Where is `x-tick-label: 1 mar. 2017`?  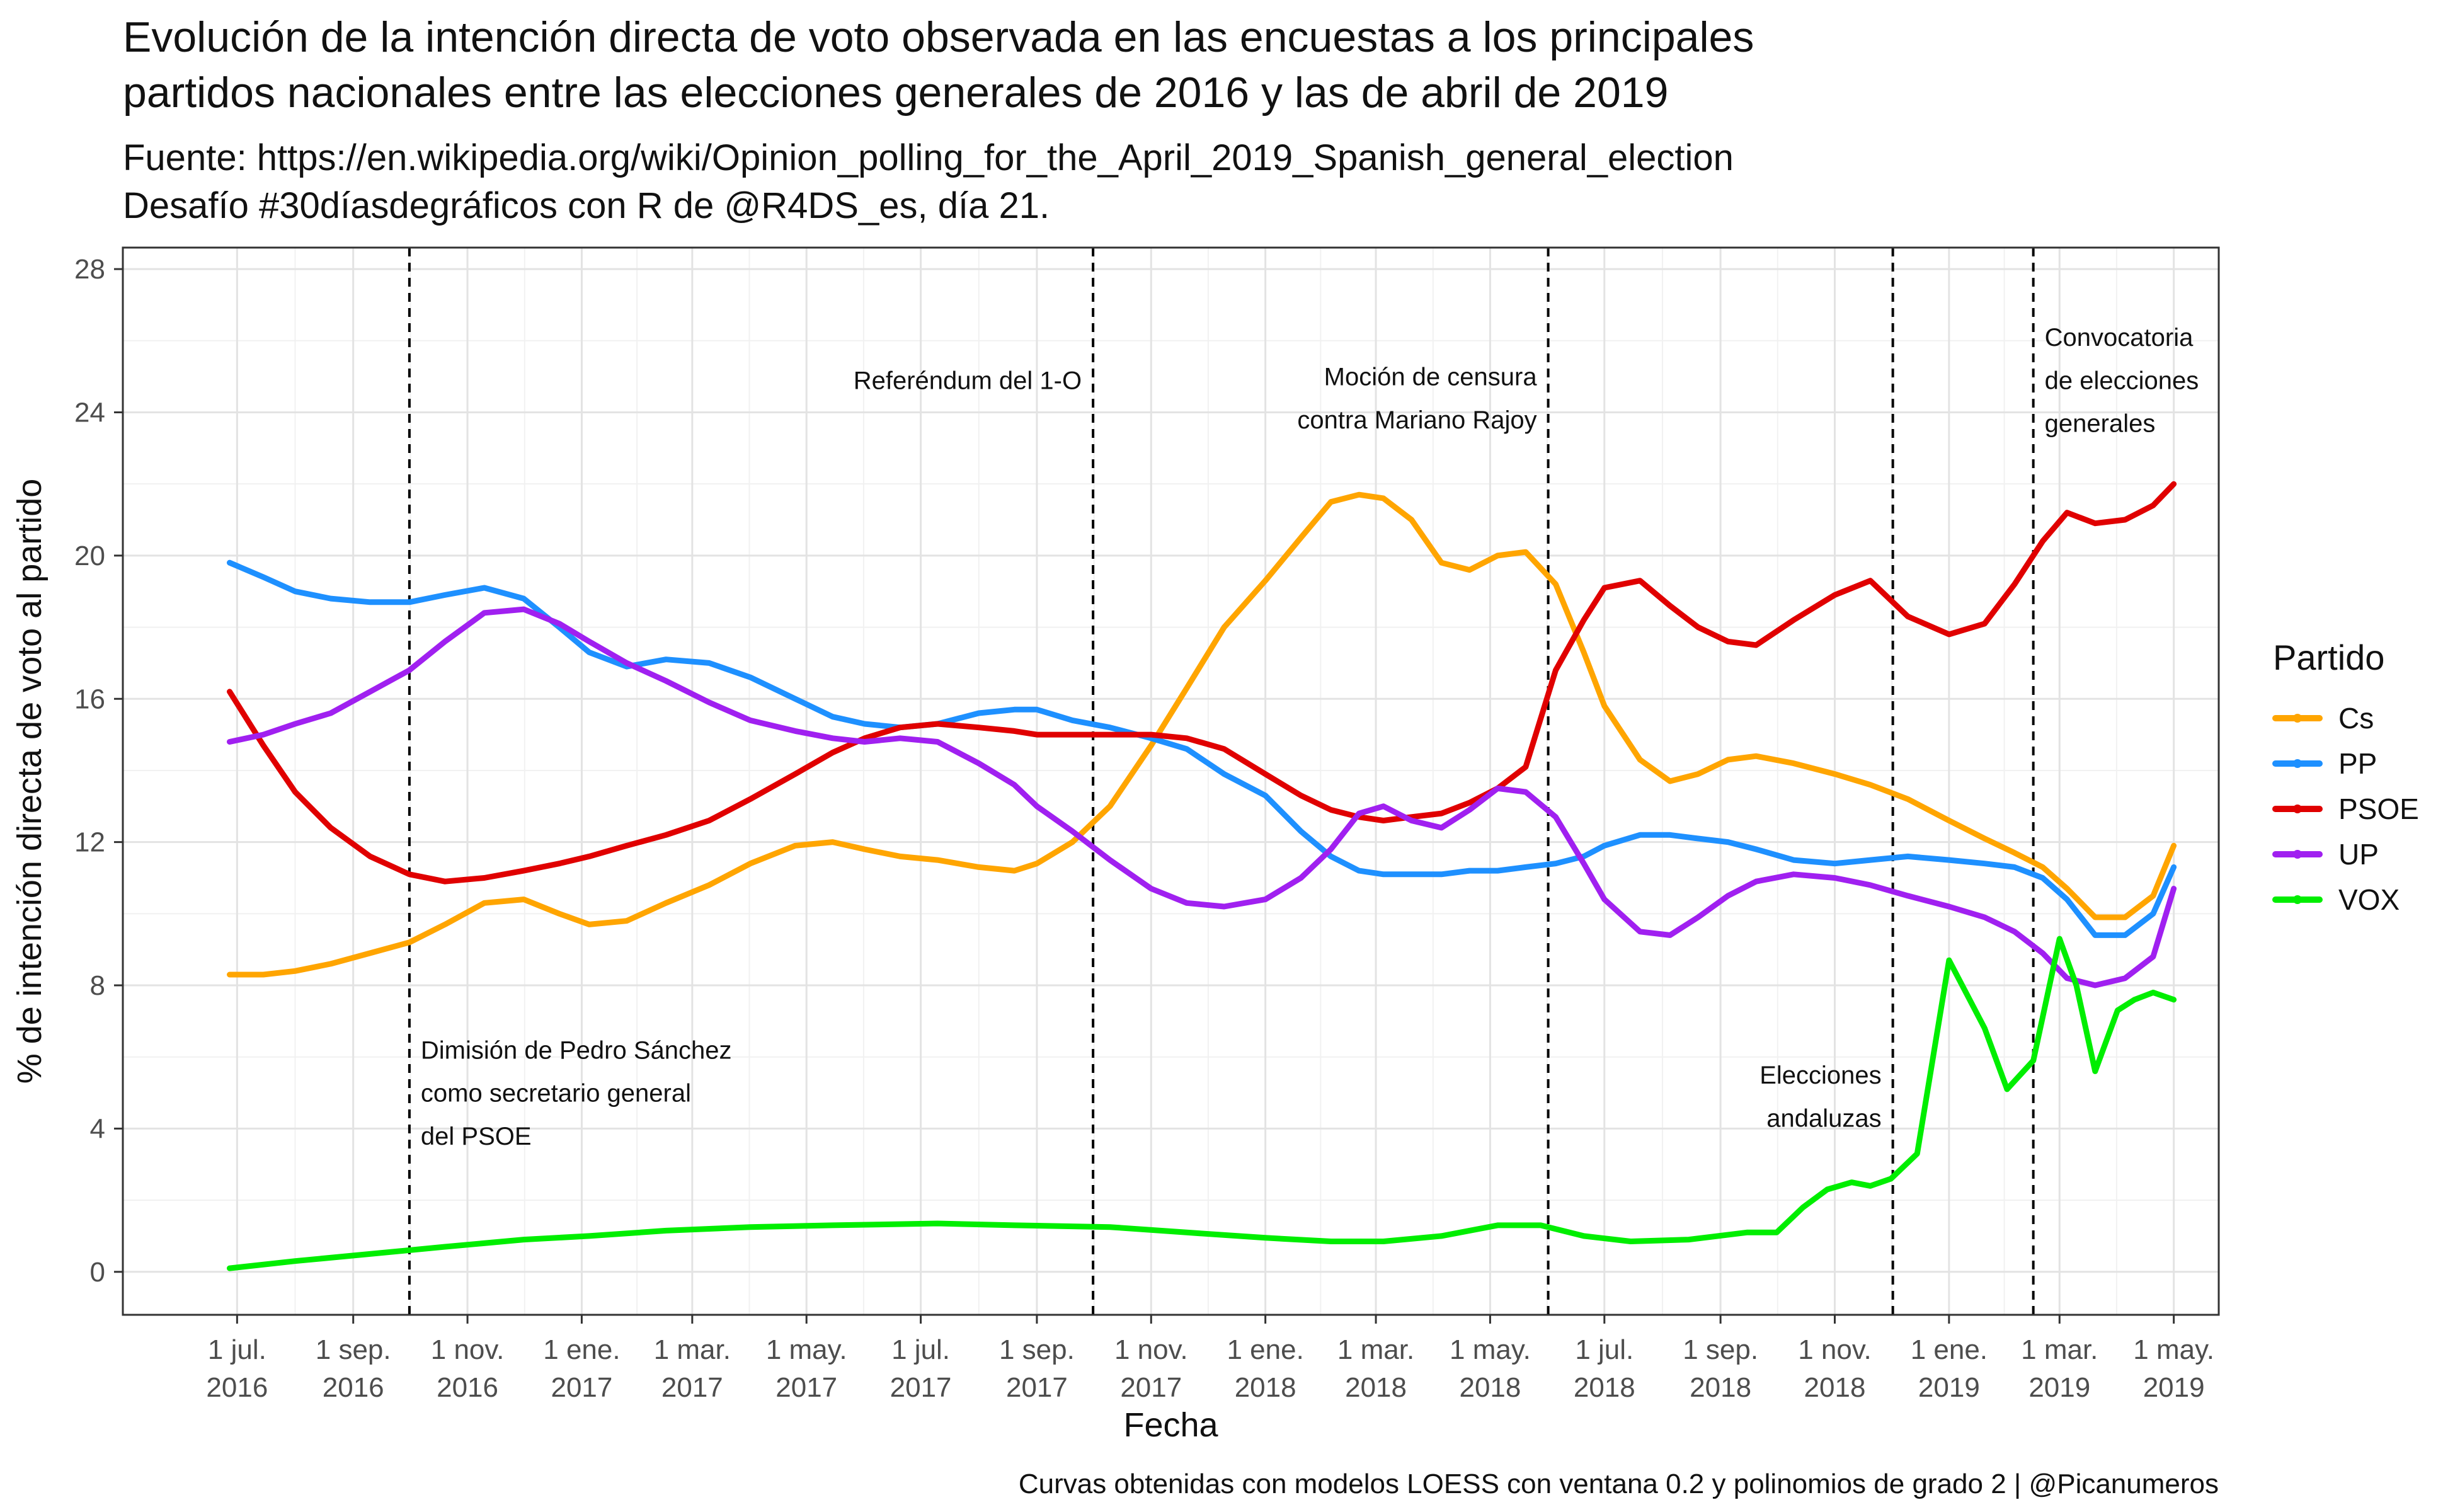
x-tick-label: 1 mar. 2017 is located at coordinates (692, 1368).